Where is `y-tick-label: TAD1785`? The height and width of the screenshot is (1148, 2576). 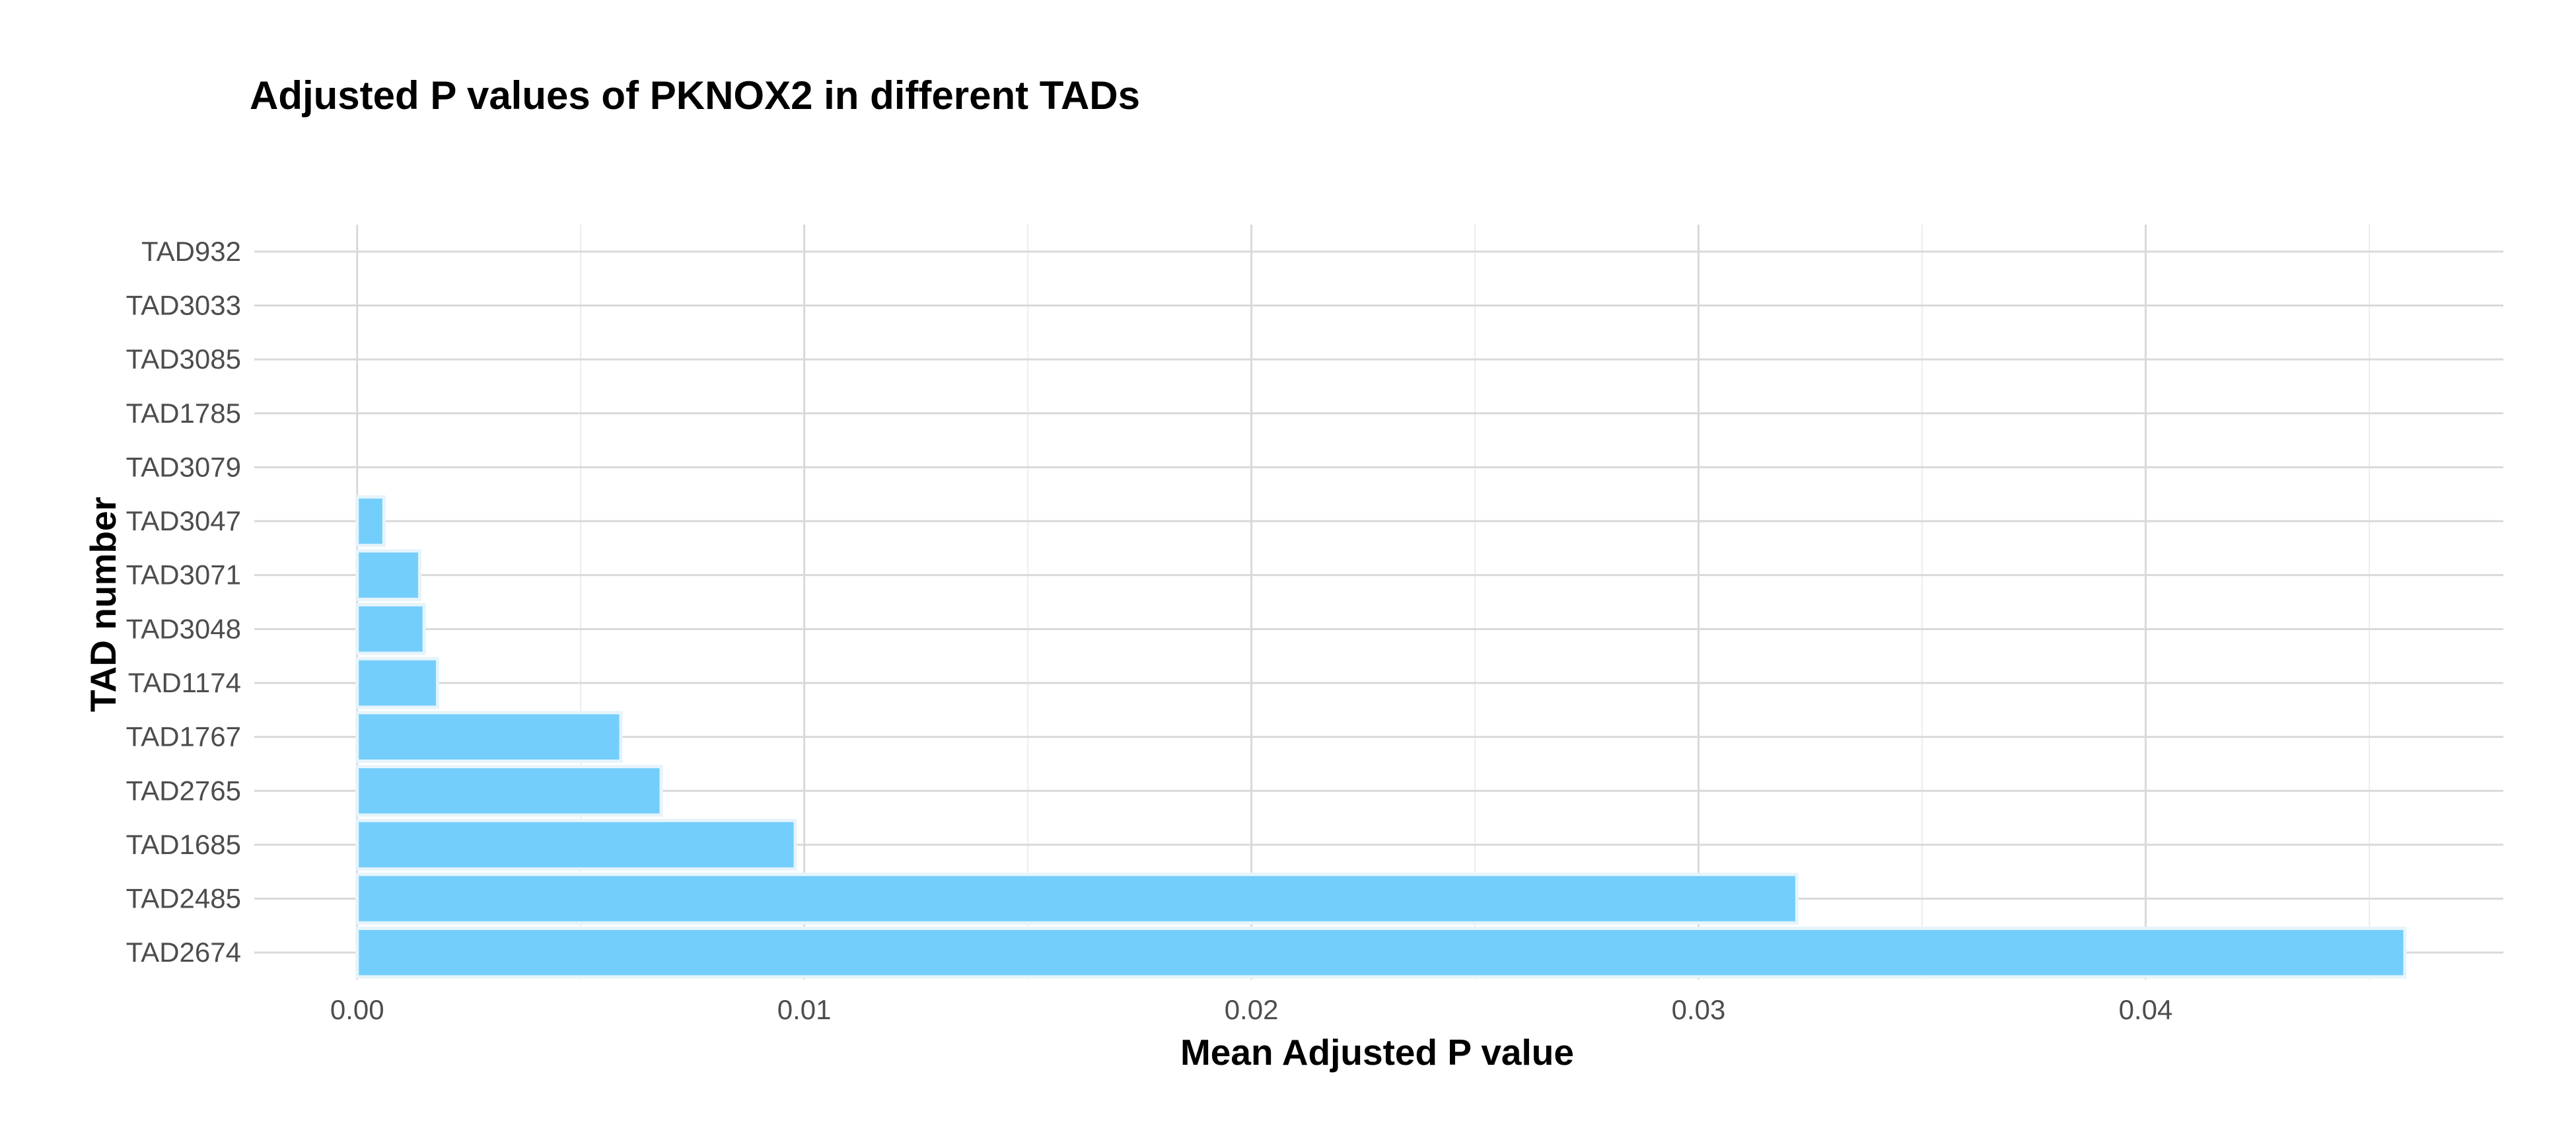 y-tick-label: TAD1785 is located at coordinates (184, 413).